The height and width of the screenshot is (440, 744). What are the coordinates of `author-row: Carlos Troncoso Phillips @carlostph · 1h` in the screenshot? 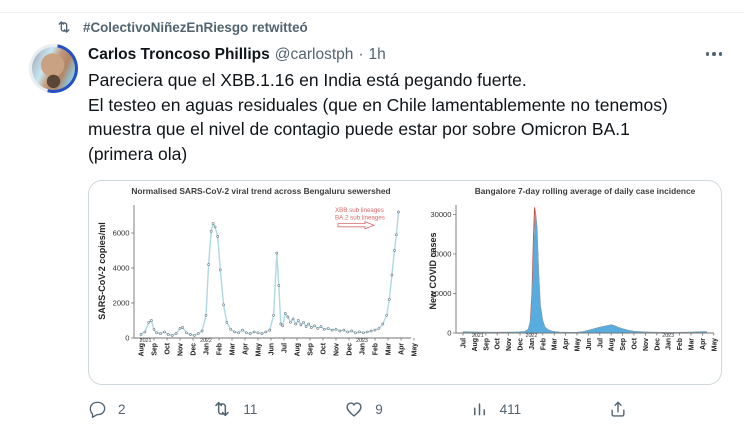 It's located at (237, 55).